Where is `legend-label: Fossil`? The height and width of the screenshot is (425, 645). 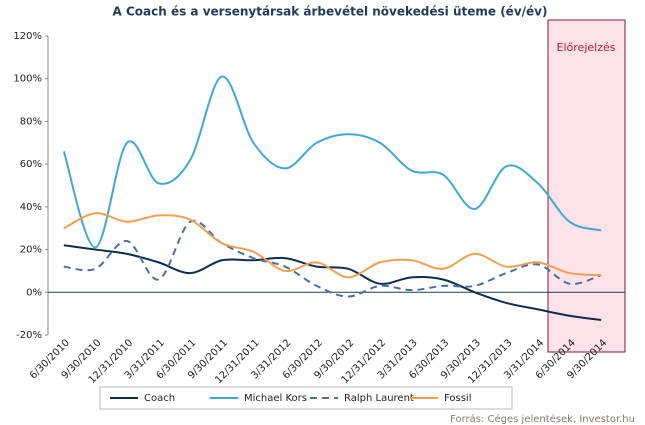
legend-label: Fossil is located at coordinates (458, 398).